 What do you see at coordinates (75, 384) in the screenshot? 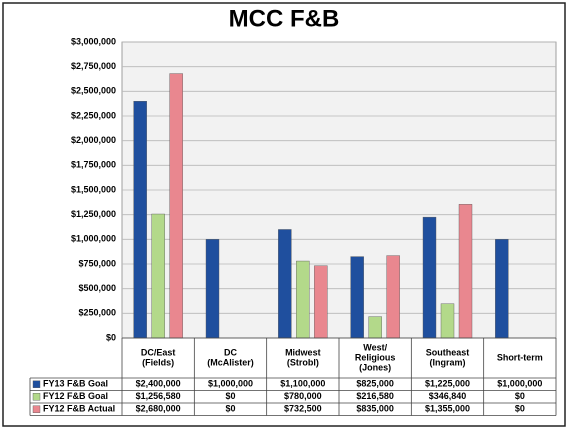
I see `legend-label: FY13 F&B Goal` at bounding box center [75, 384].